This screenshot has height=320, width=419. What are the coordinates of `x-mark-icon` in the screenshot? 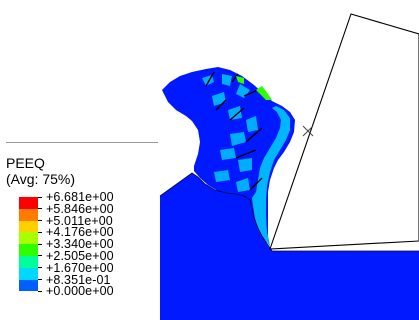 It's located at (308, 131).